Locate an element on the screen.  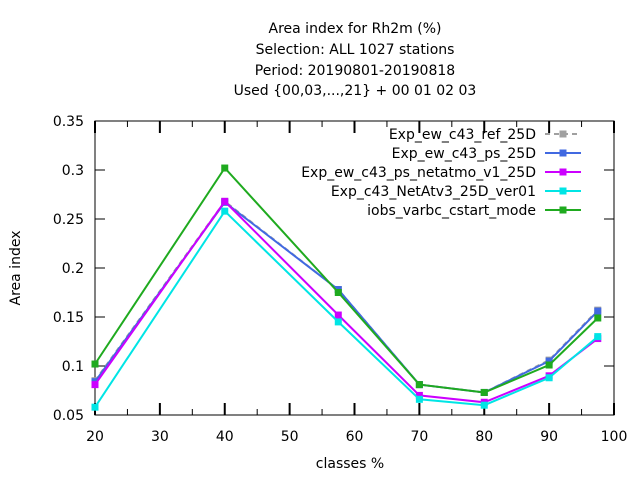
legend-entry: Exp_ew_c43_ps_25D is located at coordinates (486, 154).